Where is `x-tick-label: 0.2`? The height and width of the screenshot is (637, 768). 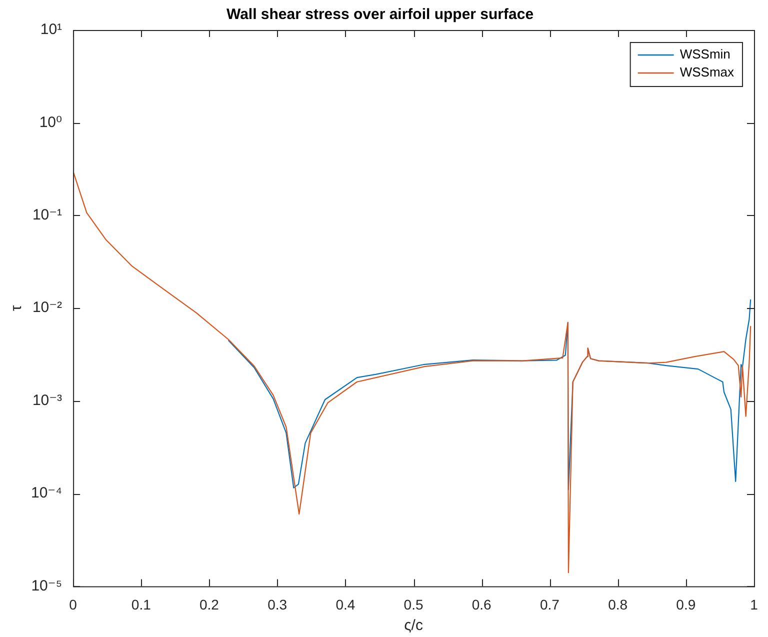
x-tick-label: 0.2 is located at coordinates (210, 604).